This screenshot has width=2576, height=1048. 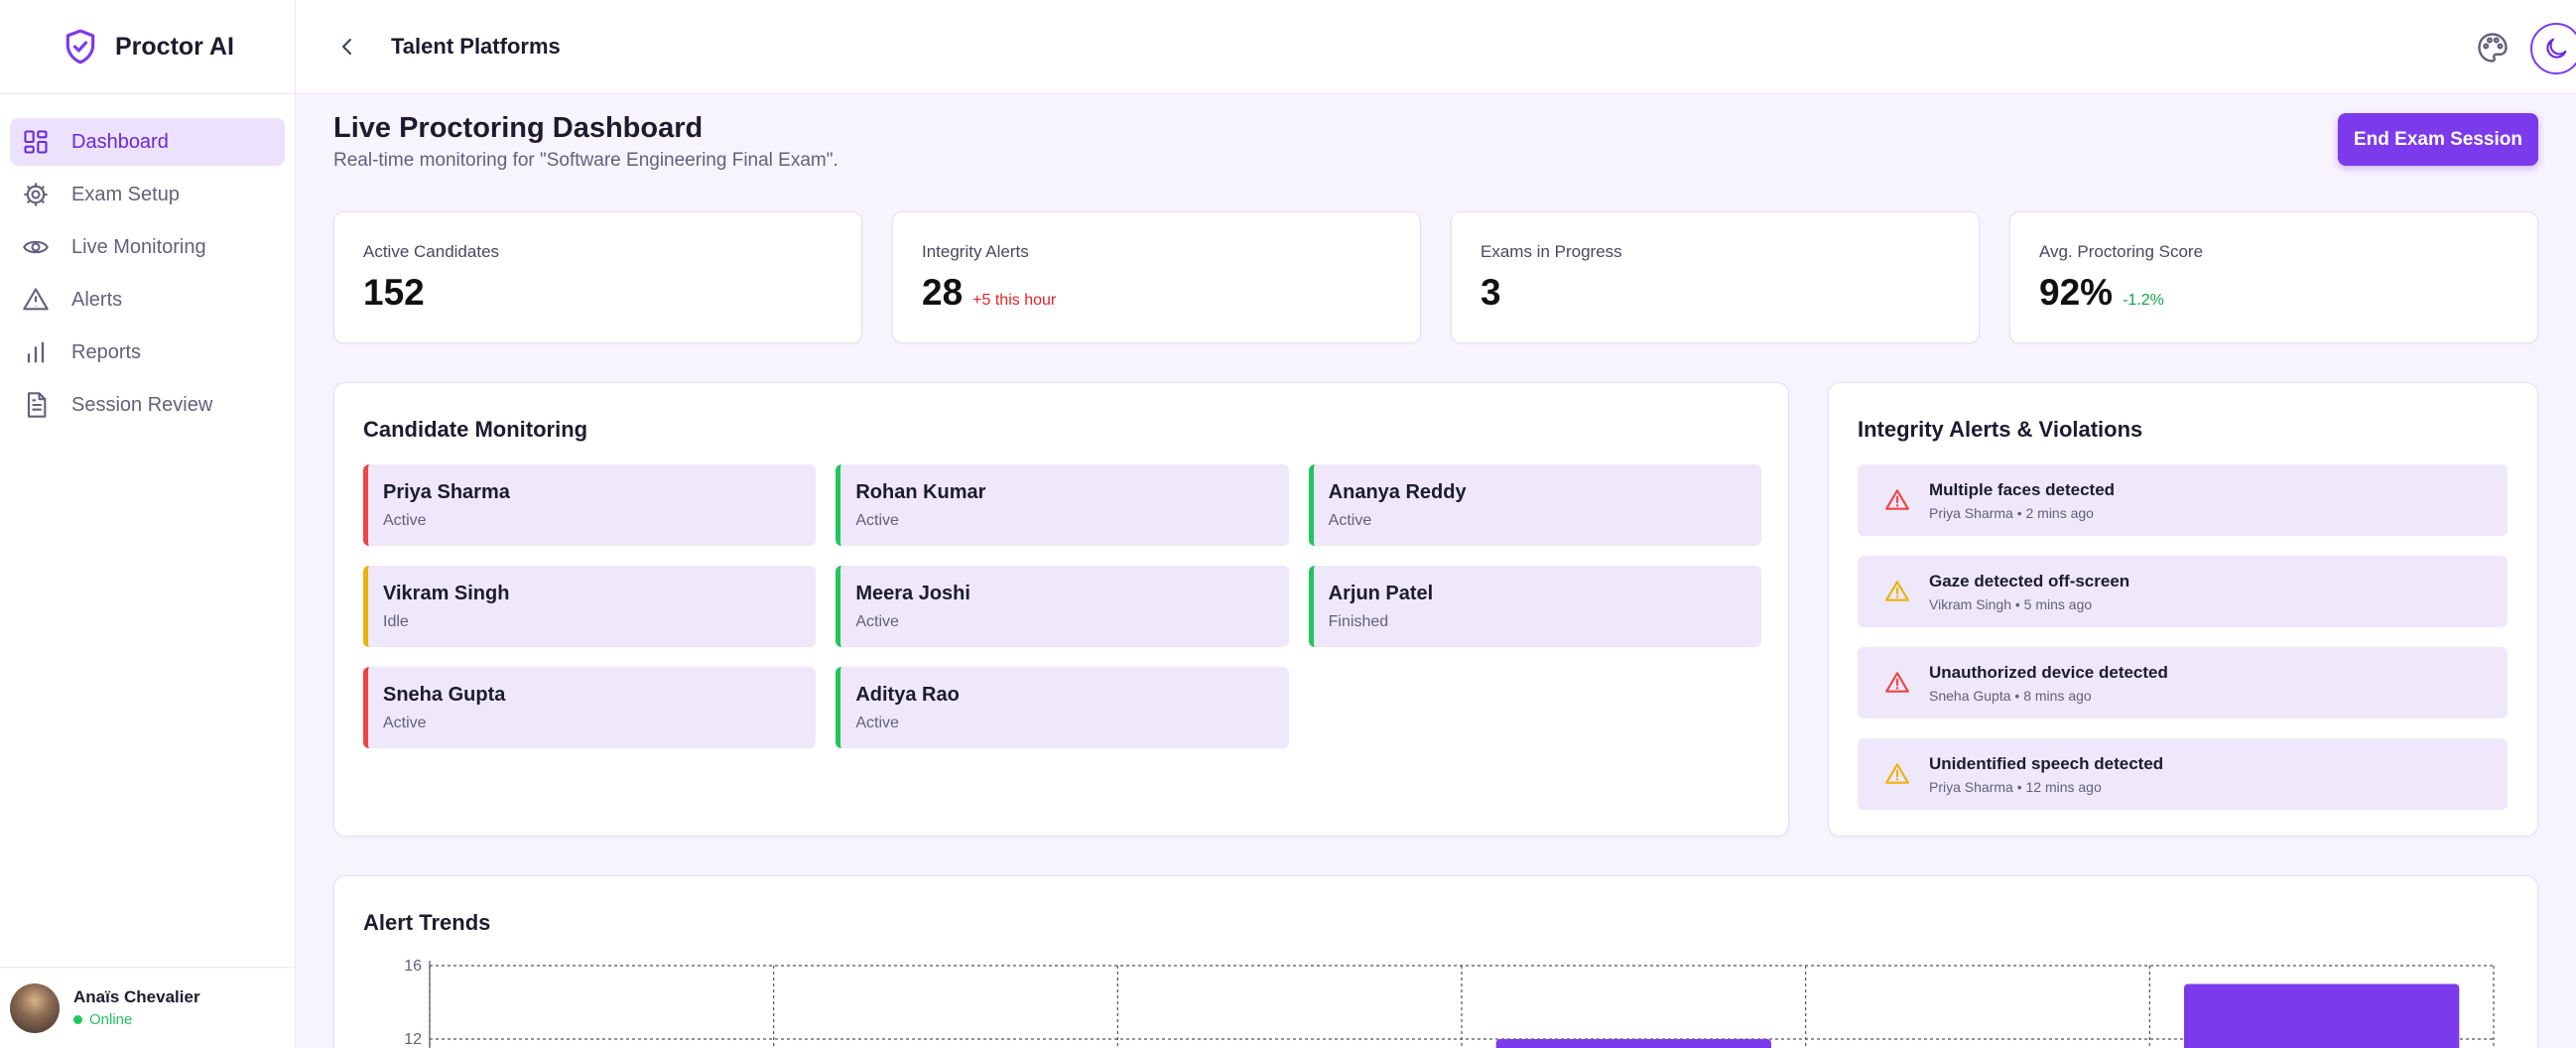 What do you see at coordinates (80, 47) in the screenshot?
I see `shield-check-icon` at bounding box center [80, 47].